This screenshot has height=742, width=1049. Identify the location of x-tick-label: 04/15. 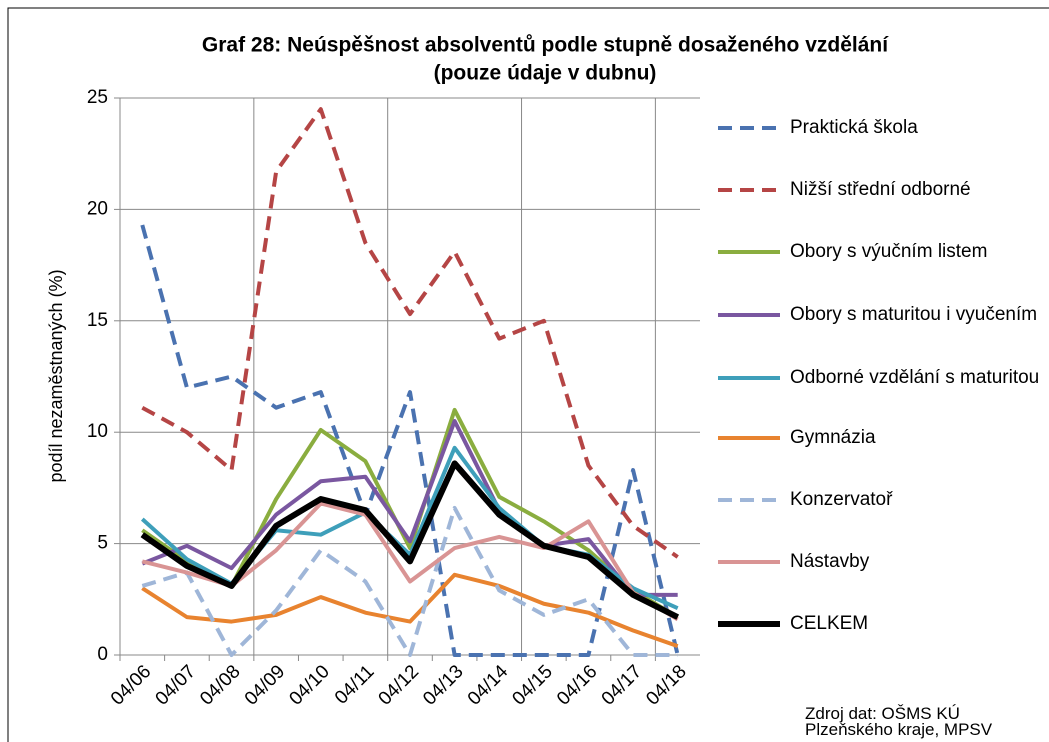
(532, 685).